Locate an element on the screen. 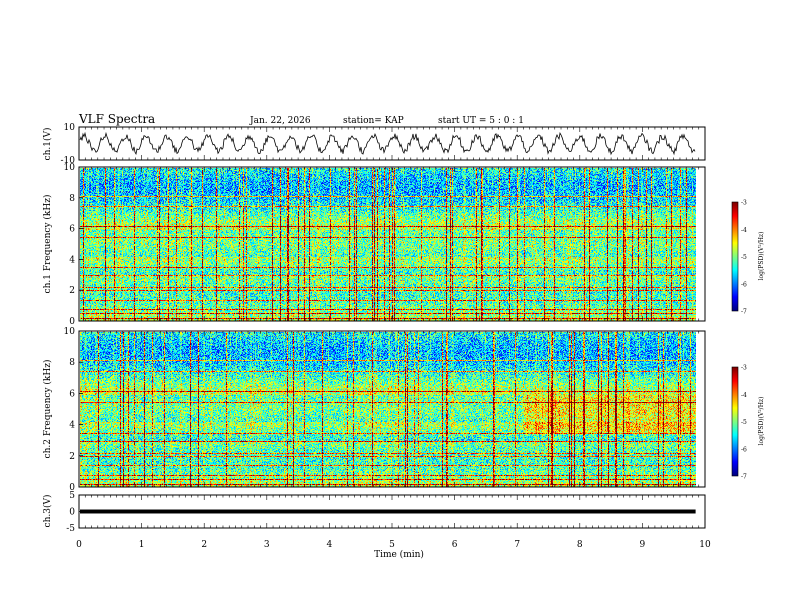 The height and width of the screenshot is (612, 792). x-tick-label: 1 is located at coordinates (142, 545).